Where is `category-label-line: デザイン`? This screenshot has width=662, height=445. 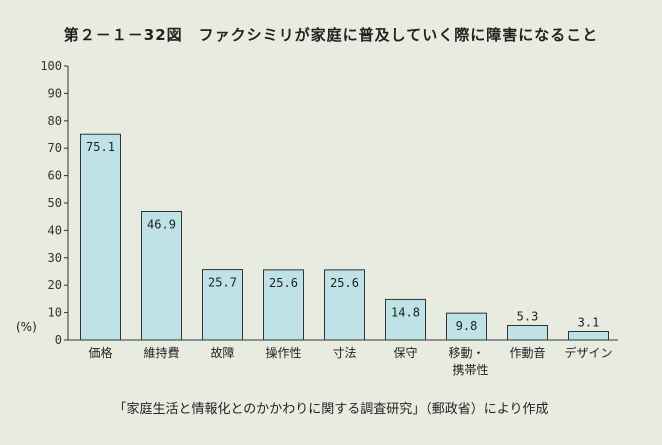 category-label-line: デザイン is located at coordinates (588, 352).